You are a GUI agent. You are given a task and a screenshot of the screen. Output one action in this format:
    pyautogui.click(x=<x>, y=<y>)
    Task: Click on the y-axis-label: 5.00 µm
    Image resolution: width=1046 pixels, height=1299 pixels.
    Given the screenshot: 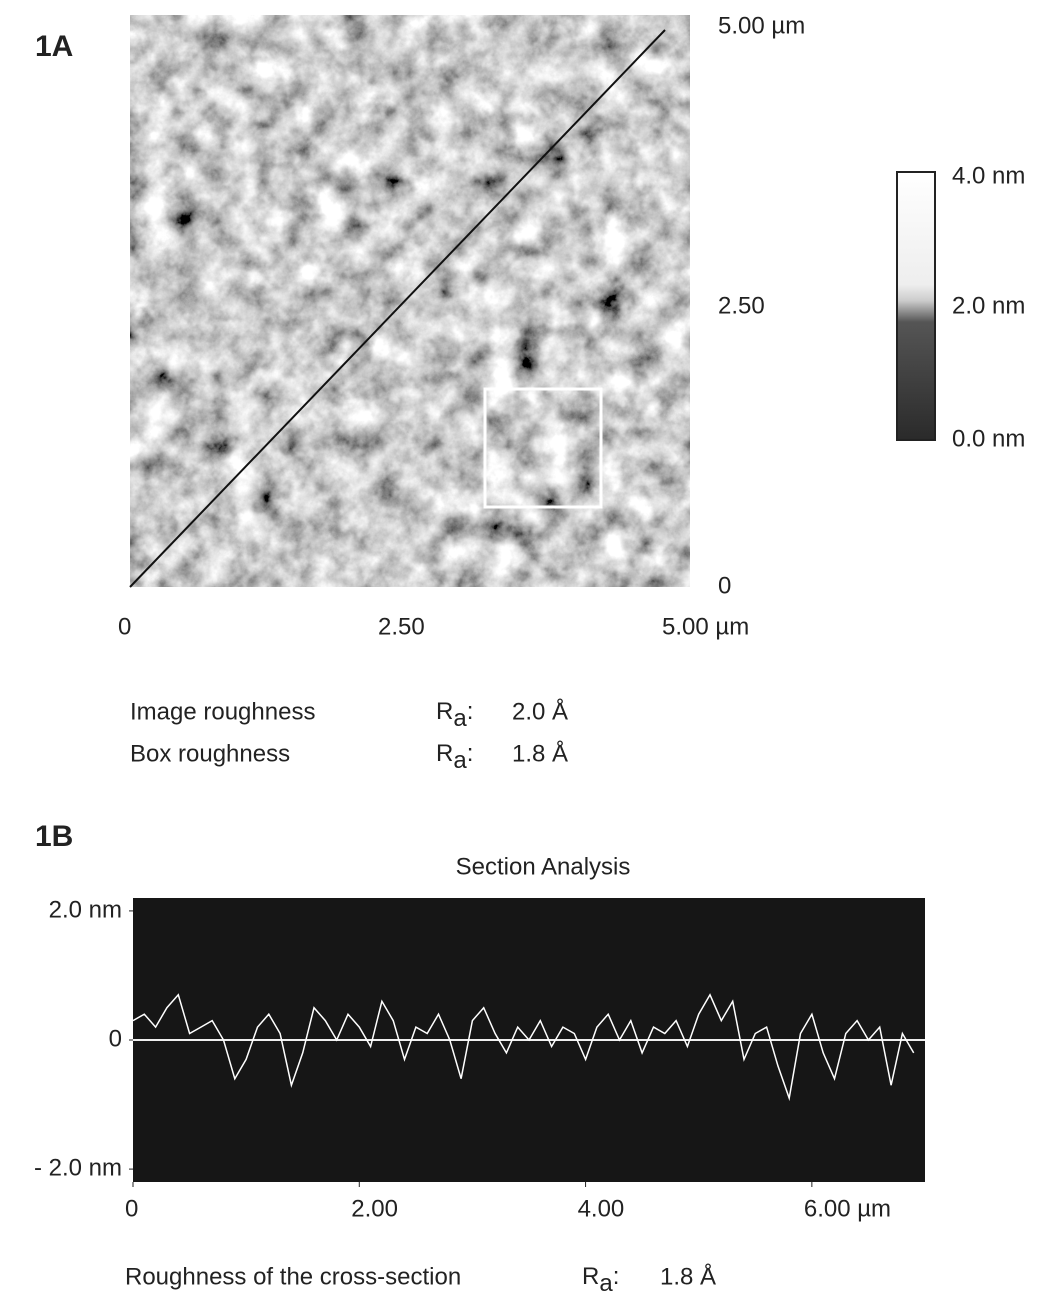 What is the action you would take?
    pyautogui.click(x=761, y=25)
    